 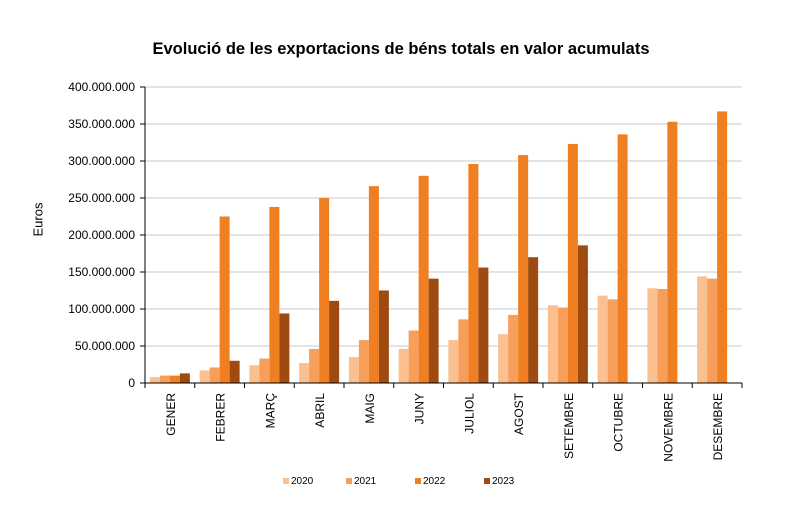 I want to click on bar-2021-desembre, so click(x=712, y=330).